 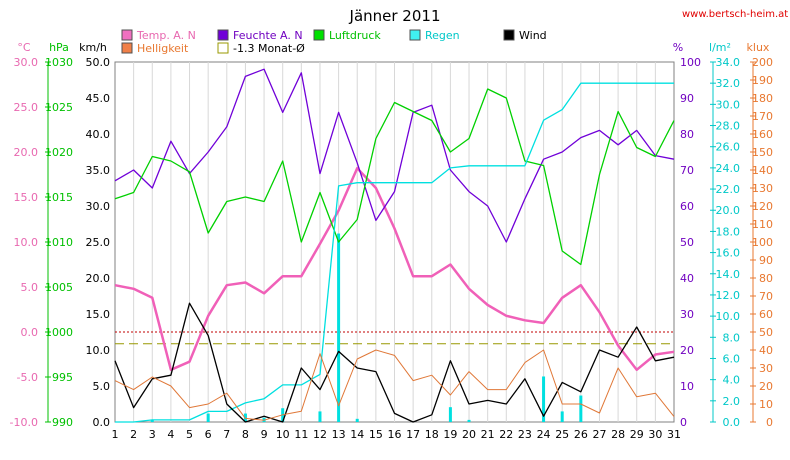 What do you see at coordinates (525, 434) in the screenshot?
I see `x-tick-label: 23` at bounding box center [525, 434].